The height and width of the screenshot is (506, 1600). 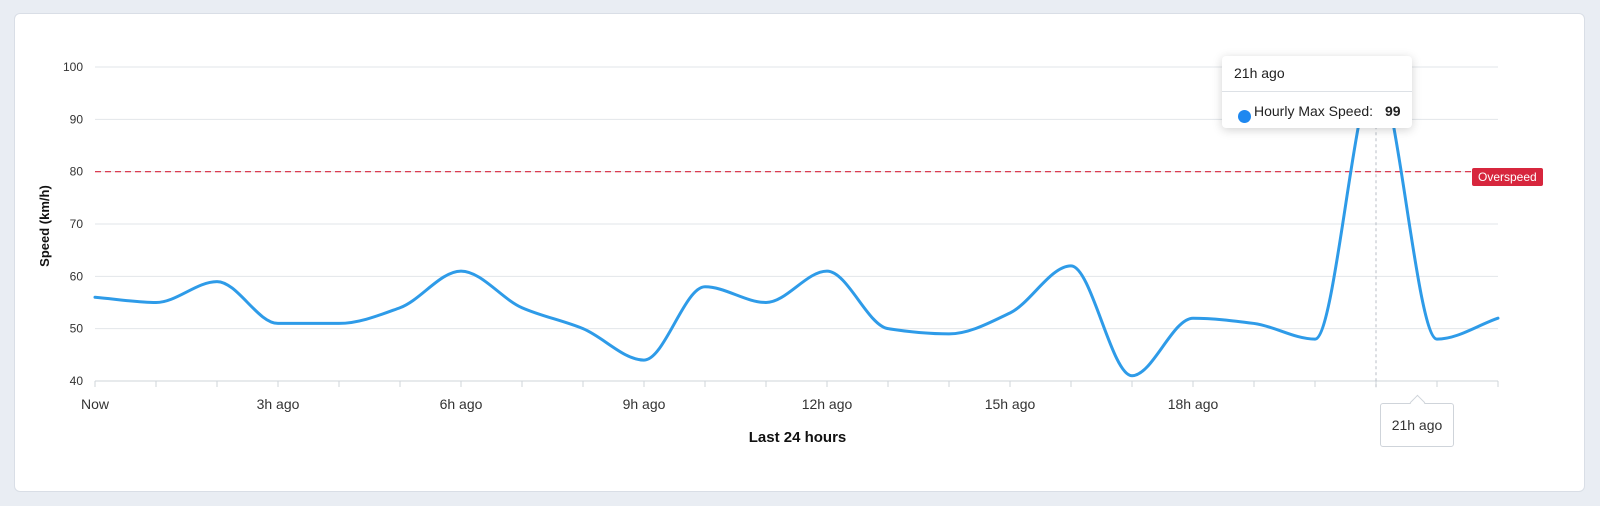 I want to click on y-tick-label: 50, so click(x=77, y=329).